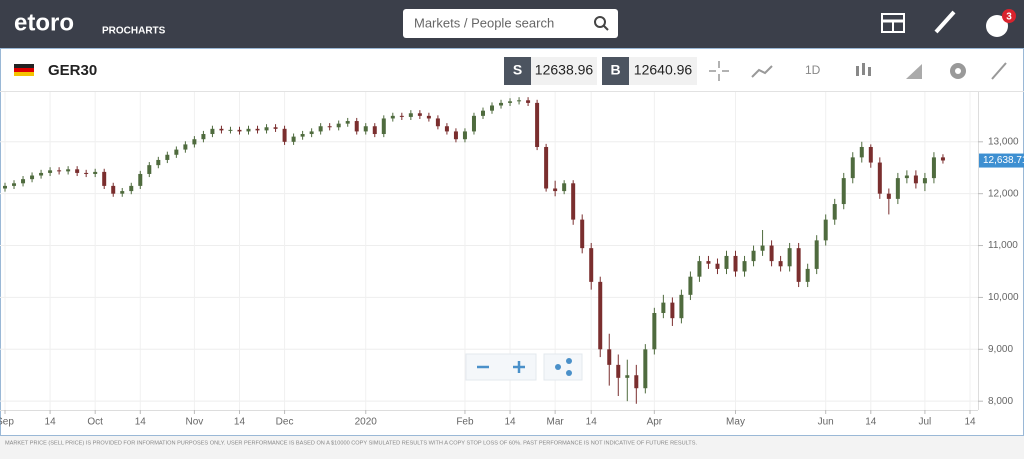  I want to click on search-placeholder: Markets / People search, so click(484, 22).